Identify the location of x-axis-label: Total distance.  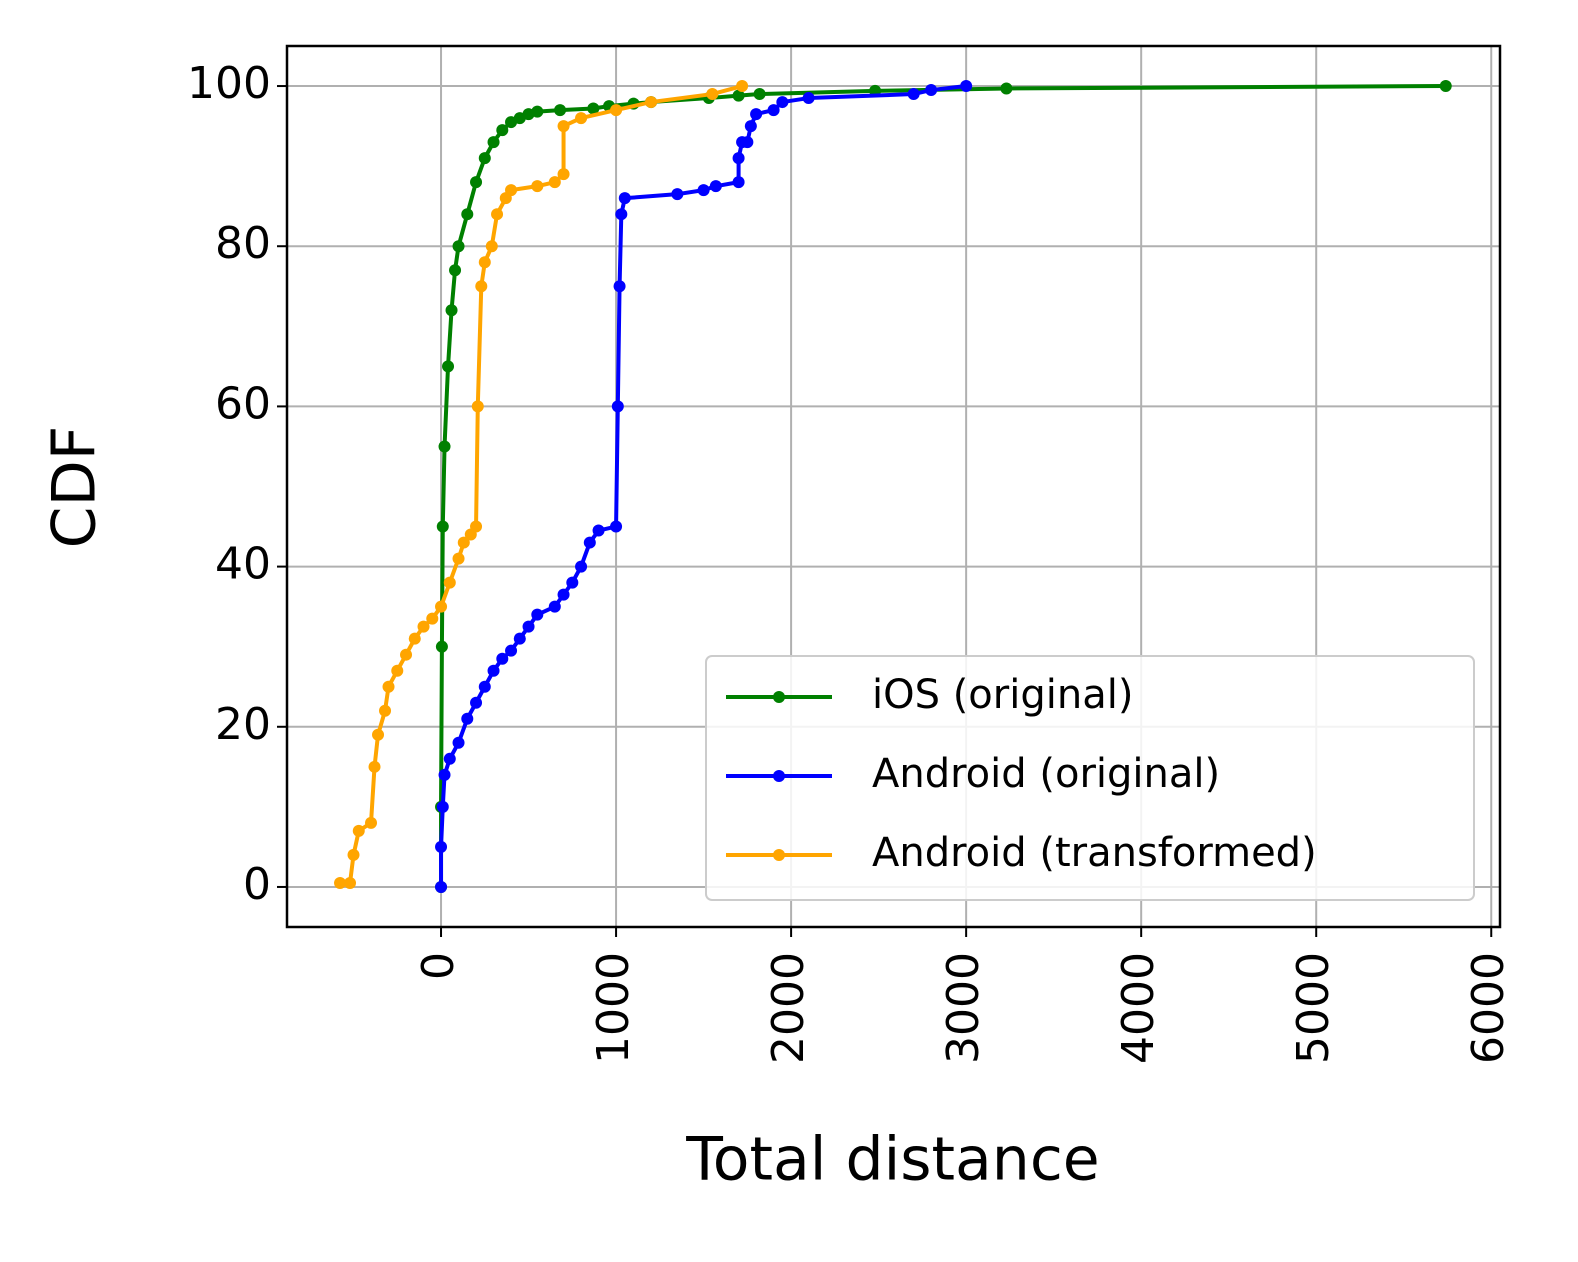
(892, 1160).